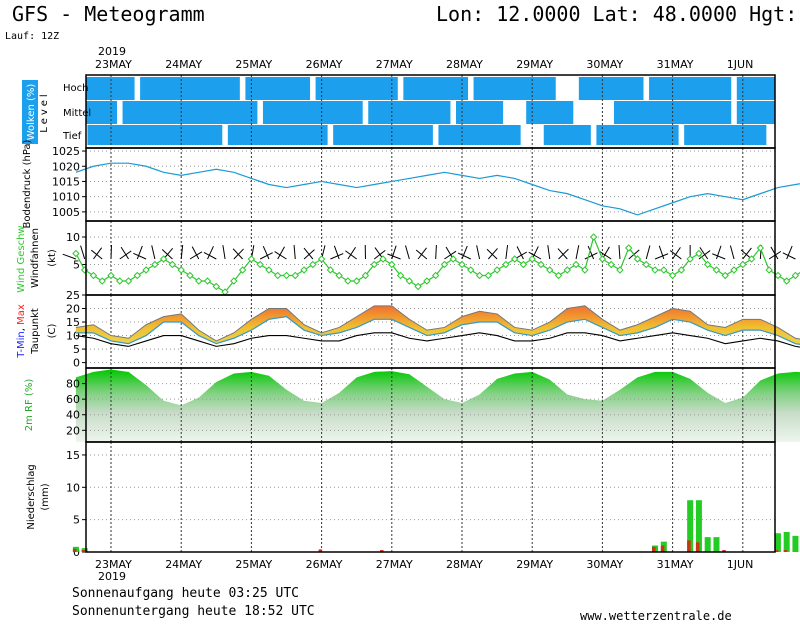 This screenshot has width=800, height=625. Describe the element at coordinates (464, 64) in the screenshot. I see `top-date-label: 28MAY` at that location.